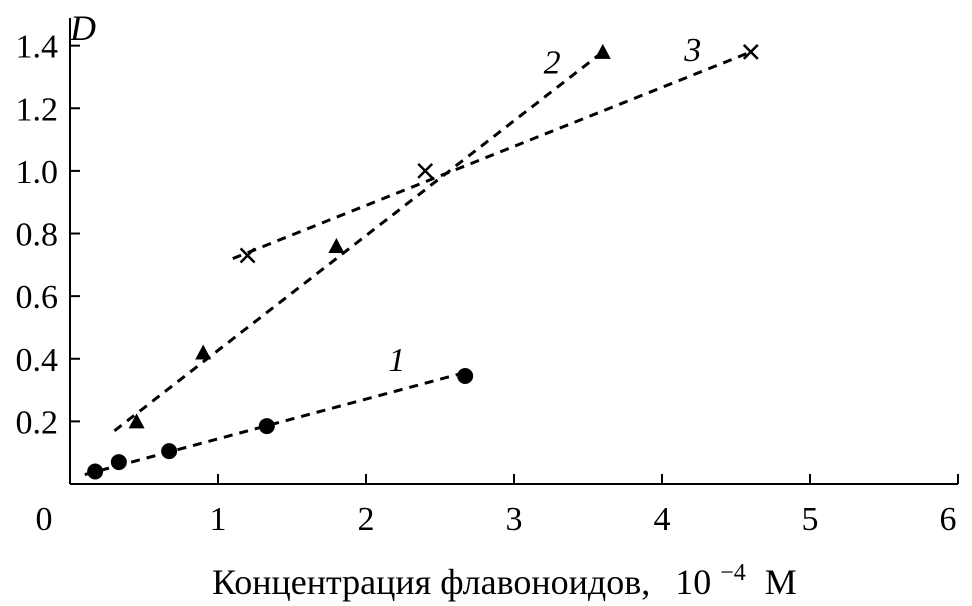 The height and width of the screenshot is (606, 972). What do you see at coordinates (37, 47) in the screenshot?
I see `y-tick-label: 1.4` at bounding box center [37, 47].